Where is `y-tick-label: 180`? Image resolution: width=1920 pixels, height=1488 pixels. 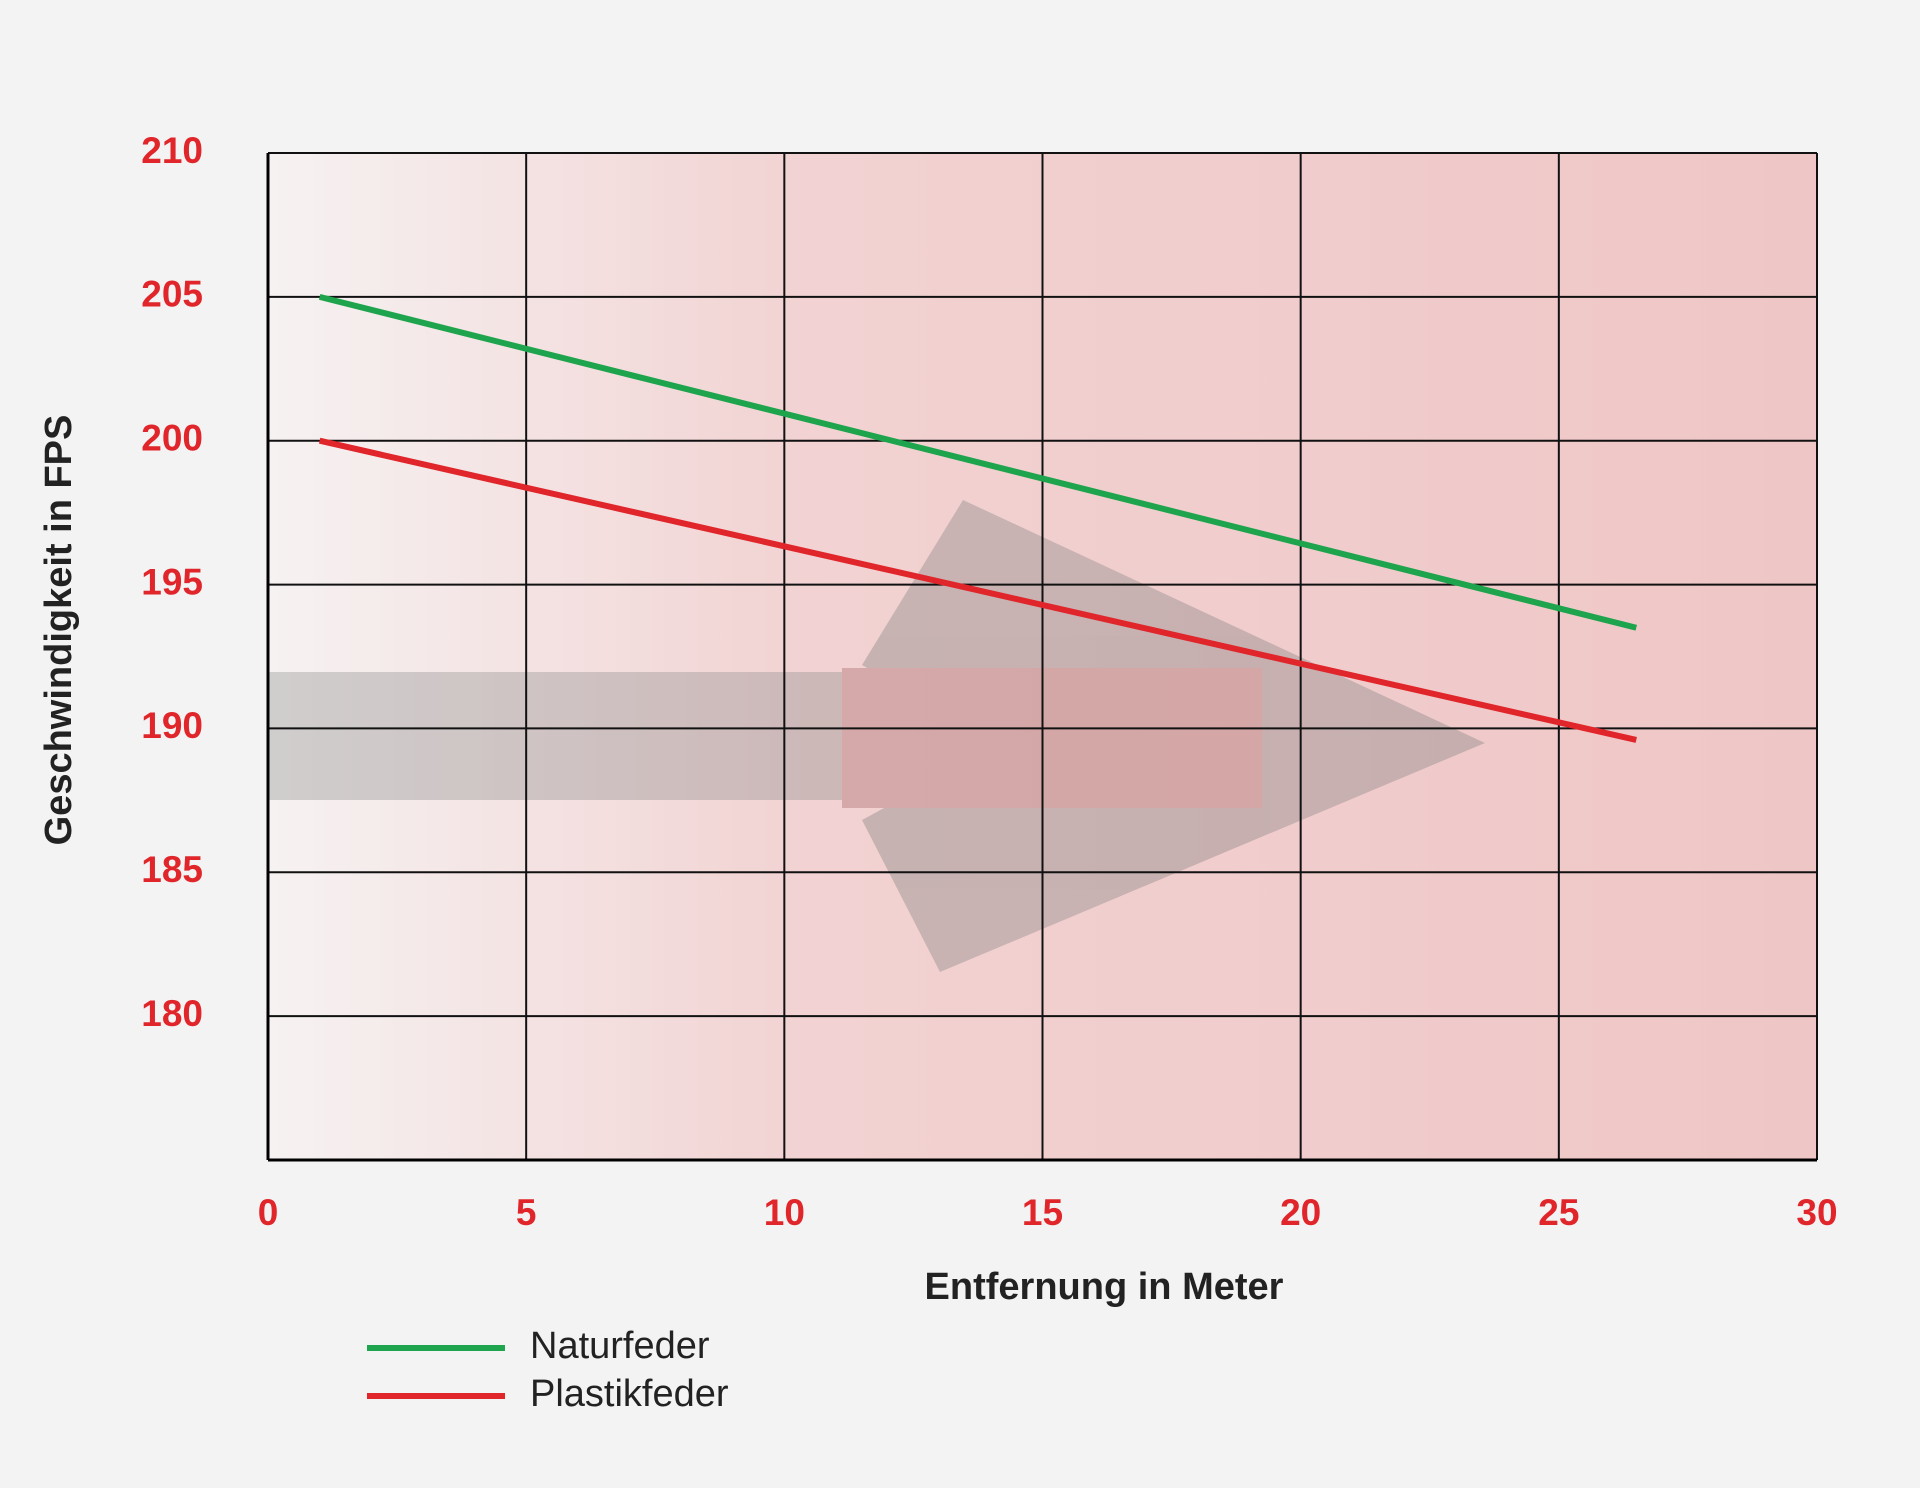 y-tick-label: 180 is located at coordinates (172, 1013).